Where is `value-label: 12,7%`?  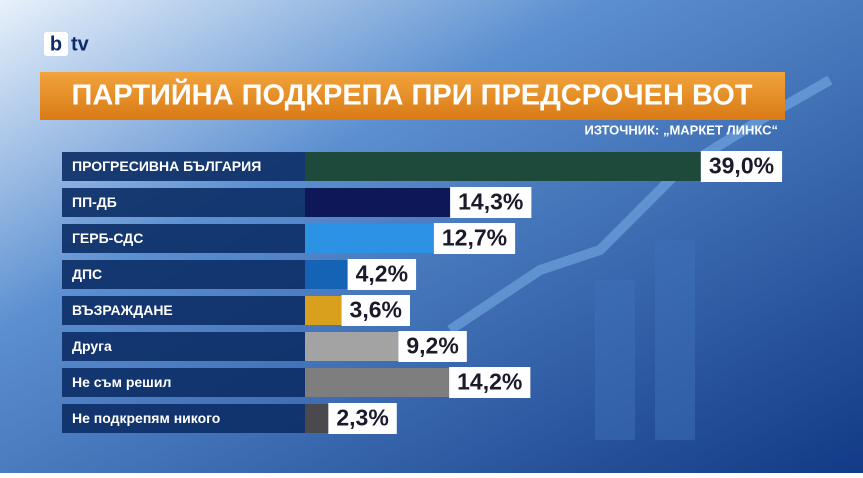
value-label: 12,7% is located at coordinates (474, 238).